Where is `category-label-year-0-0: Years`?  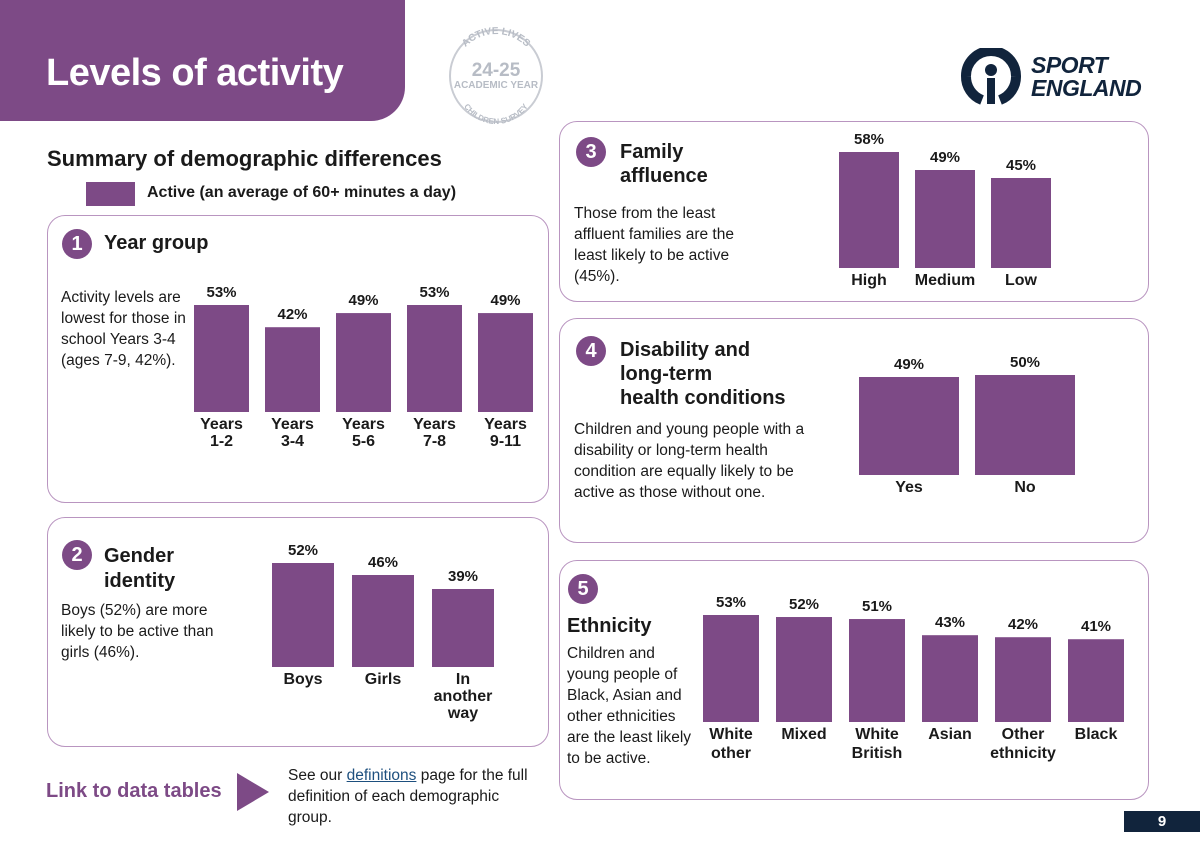 category-label-year-0-0: Years is located at coordinates (221, 424).